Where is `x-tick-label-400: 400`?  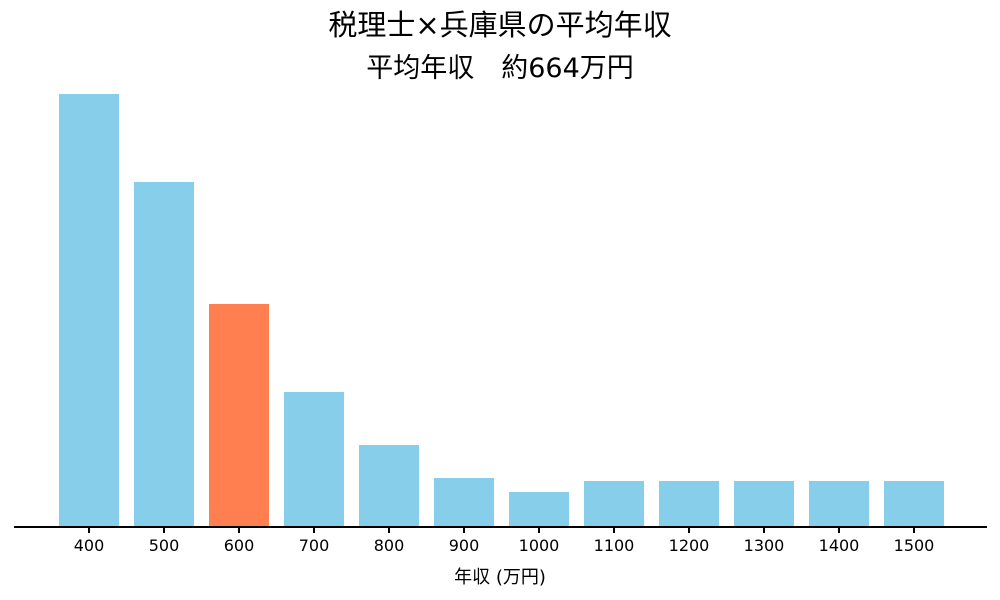 x-tick-label-400: 400 is located at coordinates (89, 545).